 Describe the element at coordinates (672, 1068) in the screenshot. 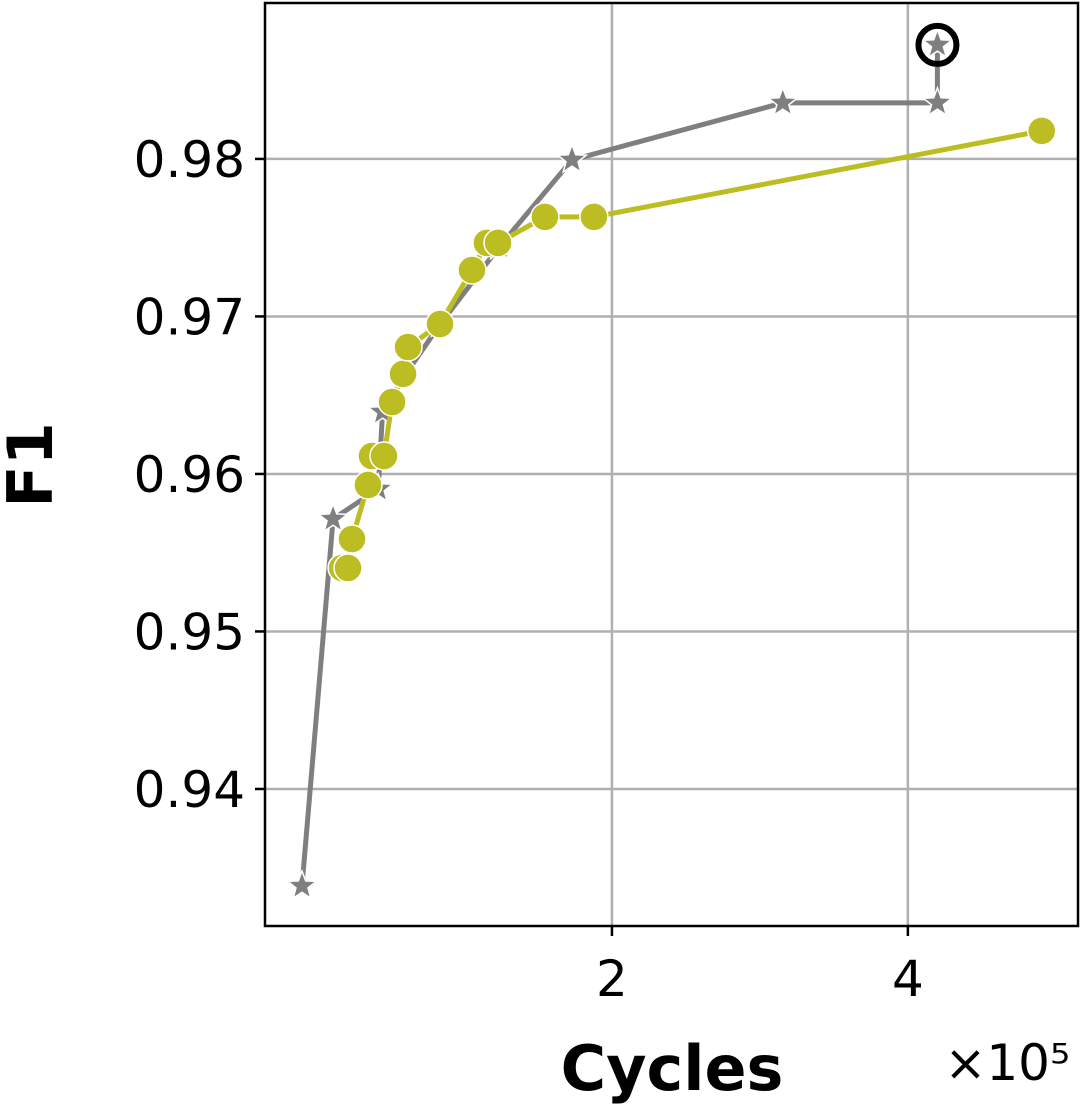

I see `x-axis-label: Cycles` at that location.